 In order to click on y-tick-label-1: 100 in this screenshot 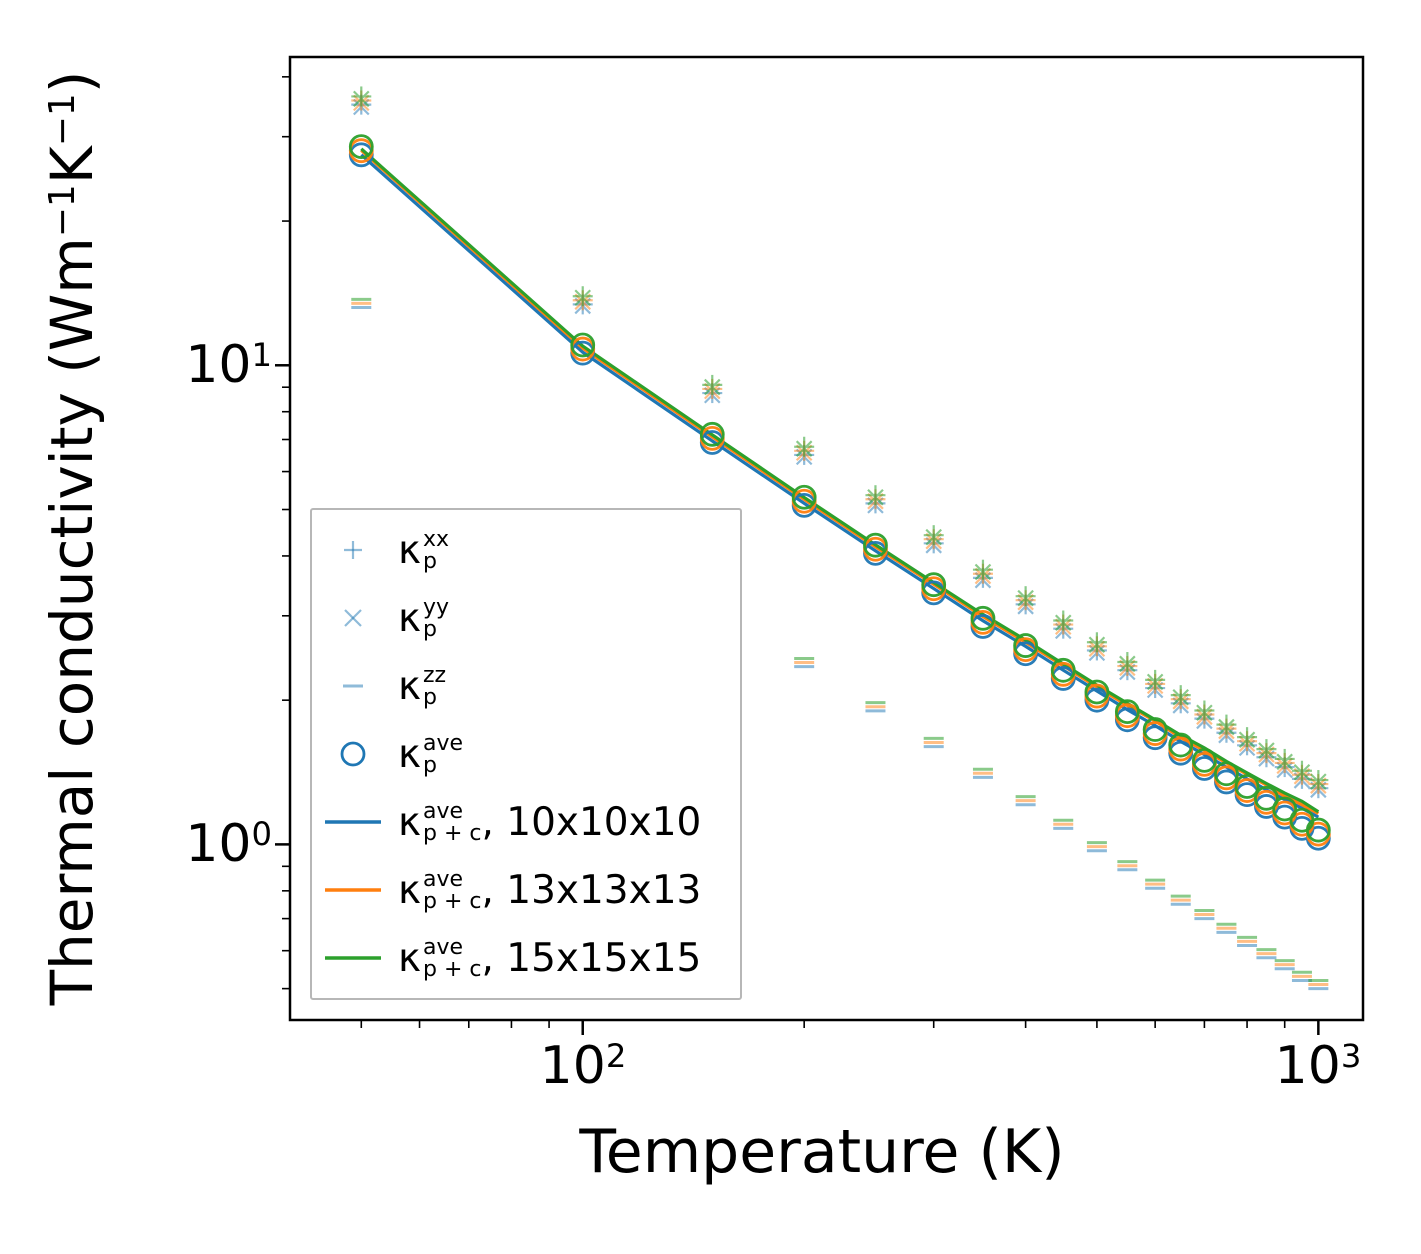, I will do `click(228, 844)`.